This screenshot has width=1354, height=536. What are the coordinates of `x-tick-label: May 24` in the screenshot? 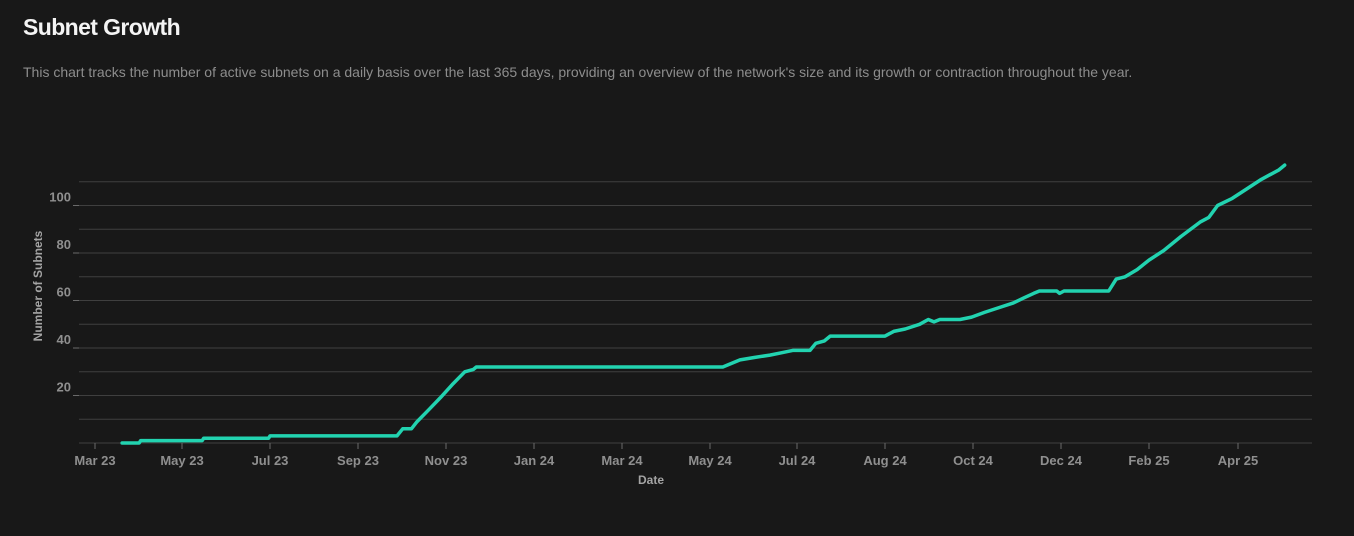 It's located at (710, 460).